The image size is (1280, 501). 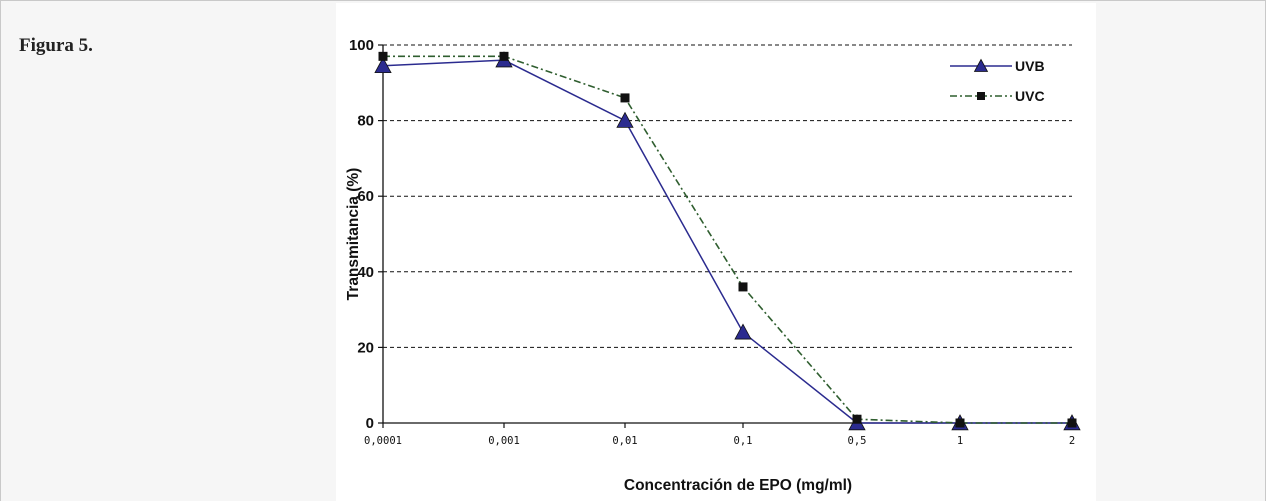 What do you see at coordinates (738, 485) in the screenshot?
I see `x-axis-title: Concentración de EPO (mg/ml)` at bounding box center [738, 485].